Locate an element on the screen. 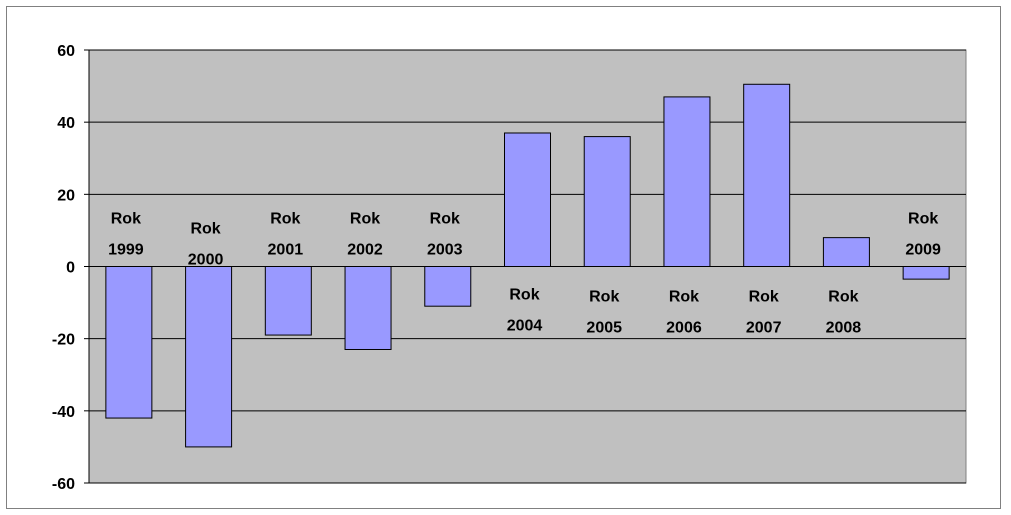 The height and width of the screenshot is (515, 1011). x-tick-label-10-line-0: Rok is located at coordinates (923, 219).